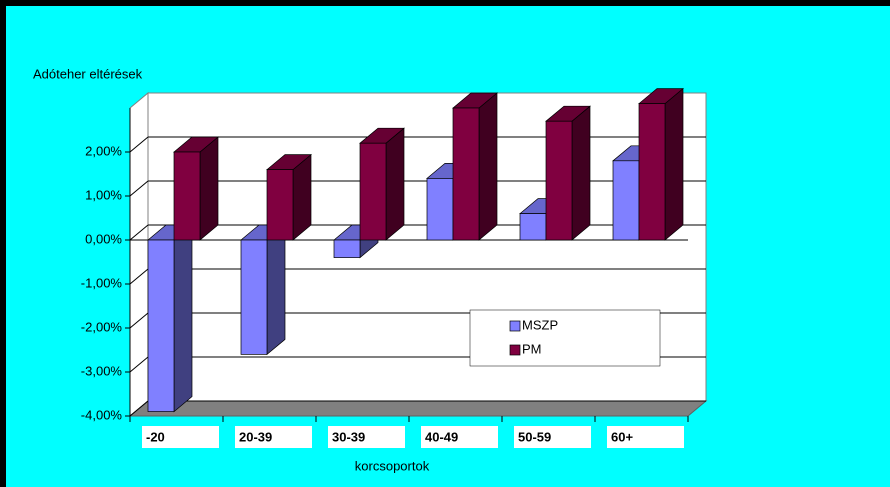  What do you see at coordinates (532, 348) in the screenshot?
I see `legend-label: PM` at bounding box center [532, 348].